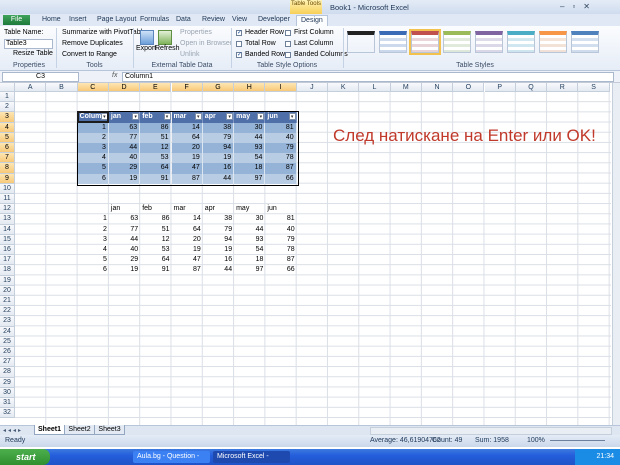 The width and height of the screenshot is (620, 465). What do you see at coordinates (290, 239) in the screenshot?
I see `cell: 79` at bounding box center [290, 239].